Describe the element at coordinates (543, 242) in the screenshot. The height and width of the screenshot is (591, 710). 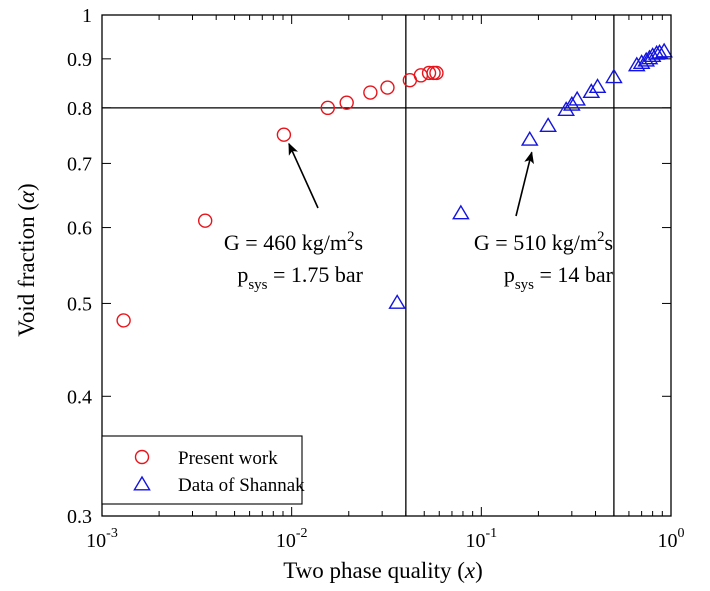
I see `annotation-mass-flux-label: G = 510 kg/m2s` at that location.